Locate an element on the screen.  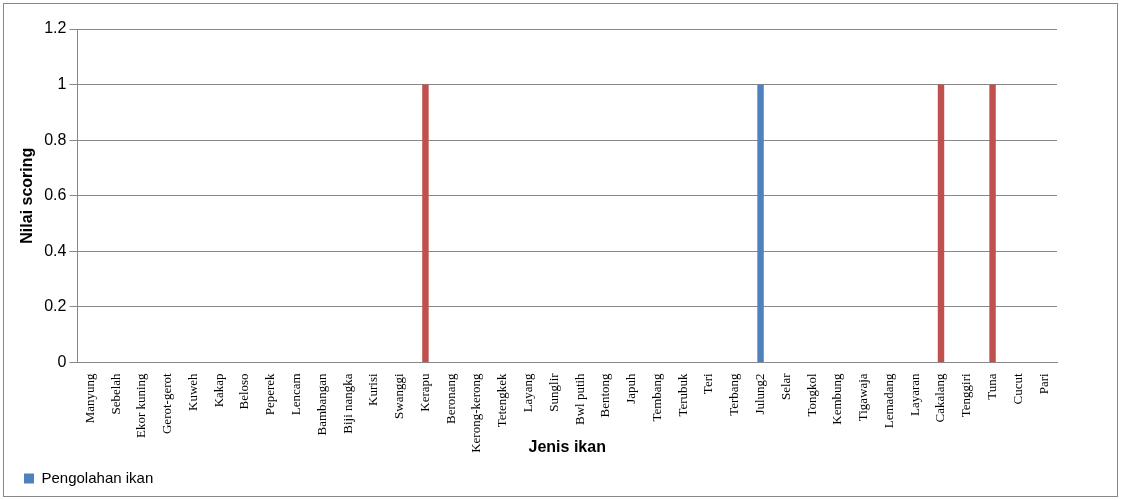
x-tick-label: Kembung is located at coordinates (837, 398).